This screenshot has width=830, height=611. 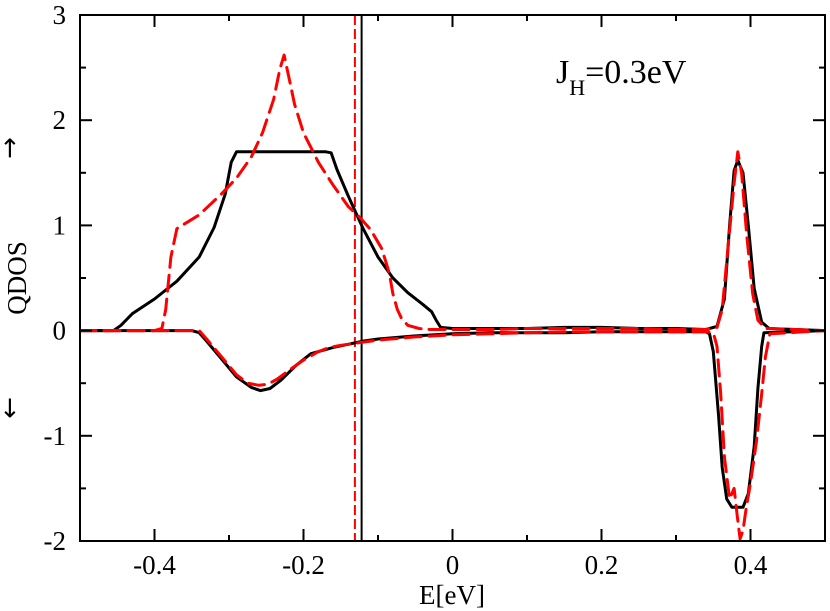 I want to click on annotation-subscript: H, so click(x=577, y=87).